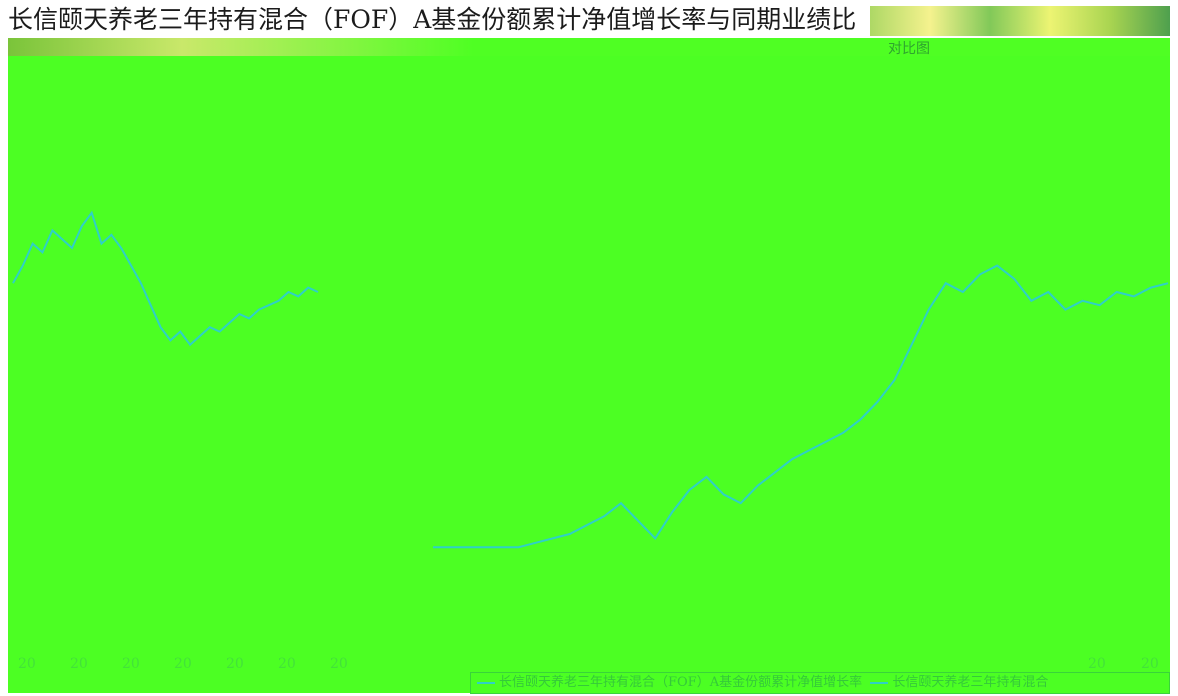  I want to click on legend-entry-1: 长信颐天养老三年持有混合（FOF）A基金份额累计净值增长率, so click(681, 682).